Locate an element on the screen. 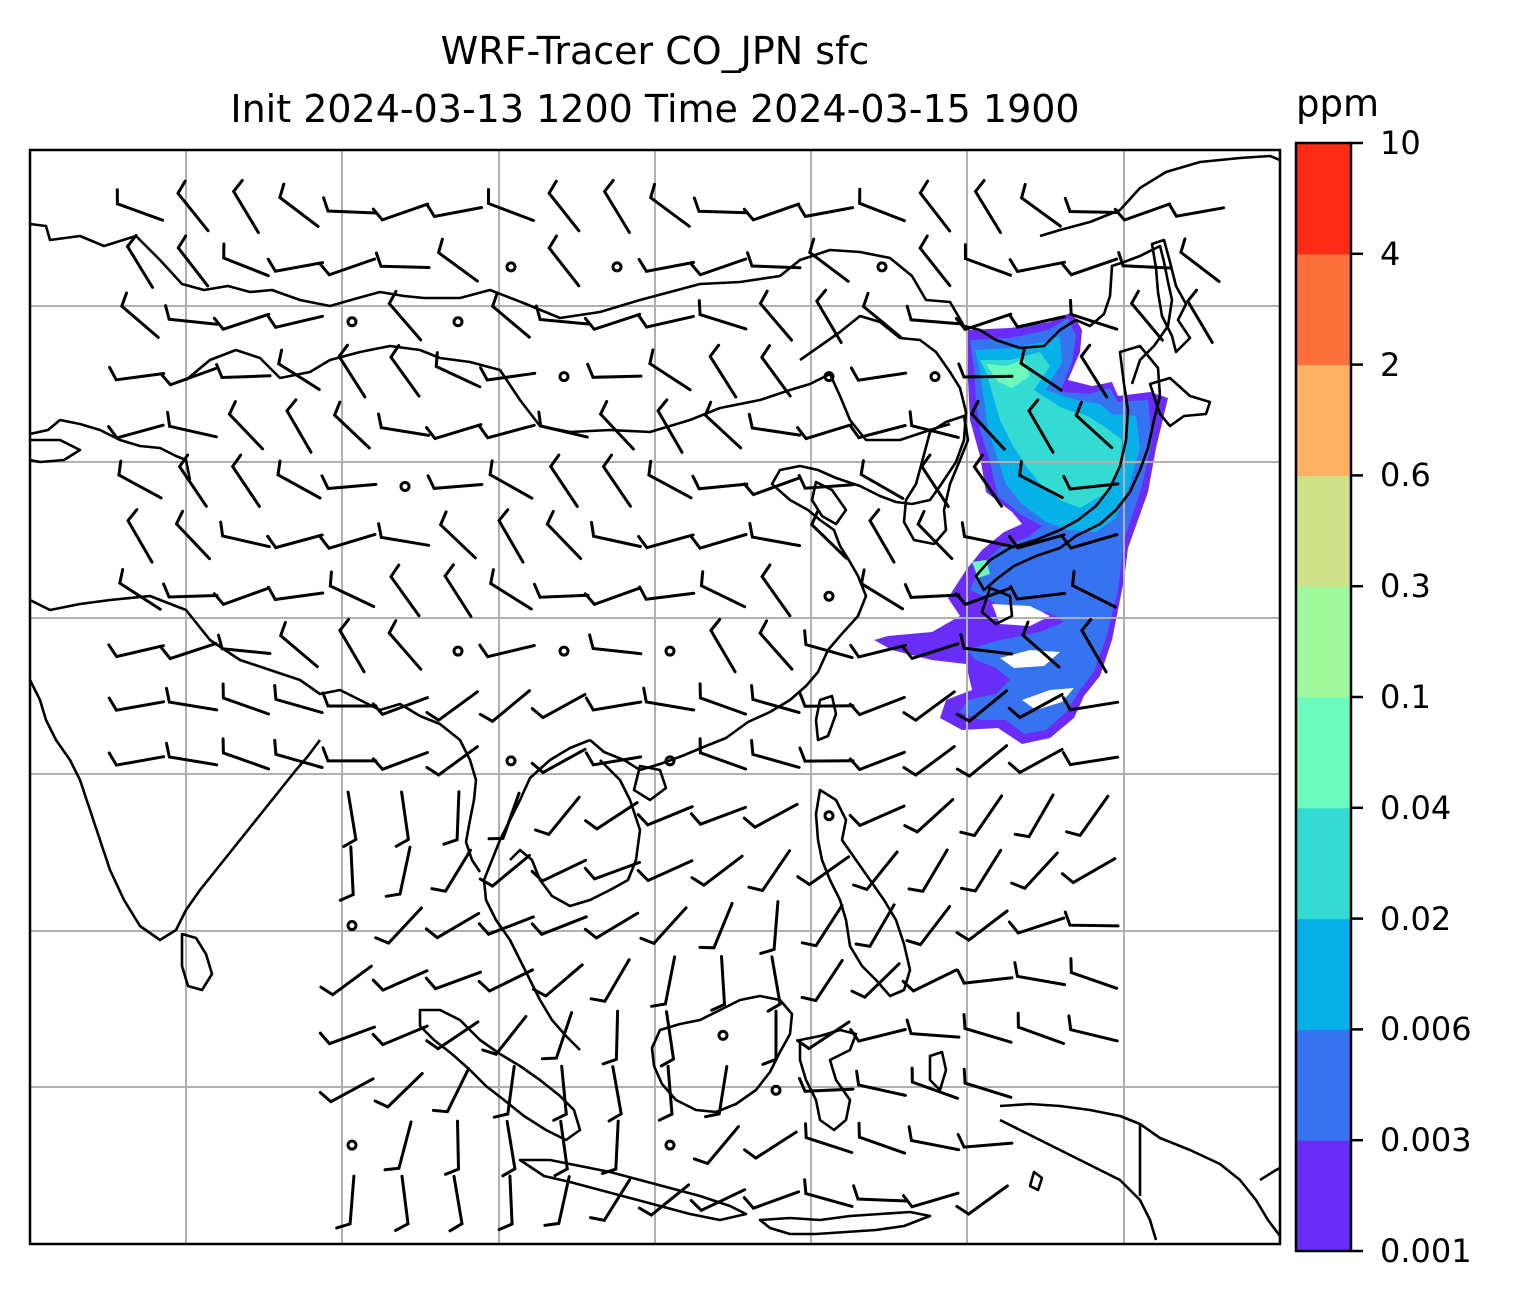  japan-honshu is located at coordinates (1068, 468).